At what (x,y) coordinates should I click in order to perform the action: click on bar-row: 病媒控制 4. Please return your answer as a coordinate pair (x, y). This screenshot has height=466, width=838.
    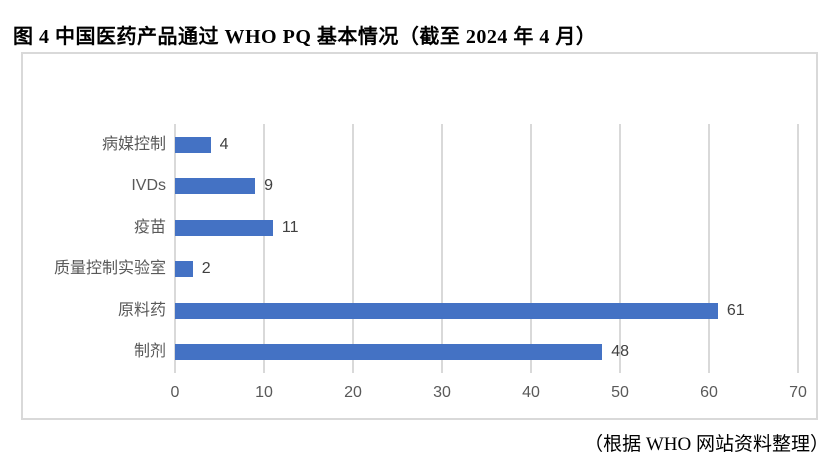
    Looking at the image, I should click on (450, 145).